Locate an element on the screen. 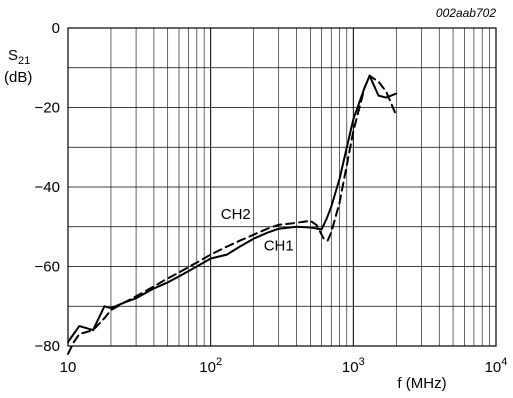  y-tick-label: −20 is located at coordinates (47, 108).